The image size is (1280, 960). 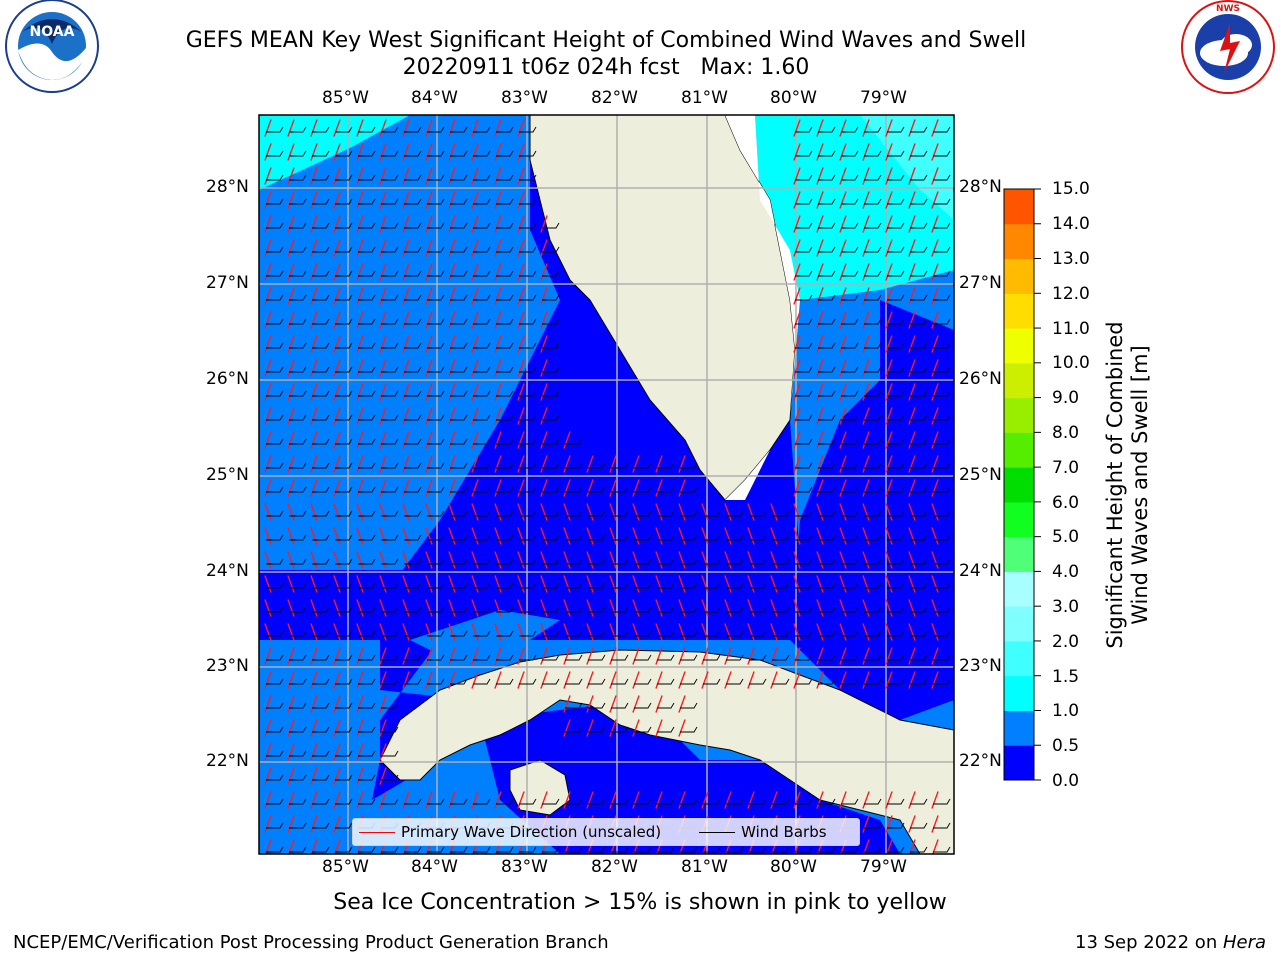 What do you see at coordinates (227, 666) in the screenshot?
I see `lat-label-left: 23°N` at bounding box center [227, 666].